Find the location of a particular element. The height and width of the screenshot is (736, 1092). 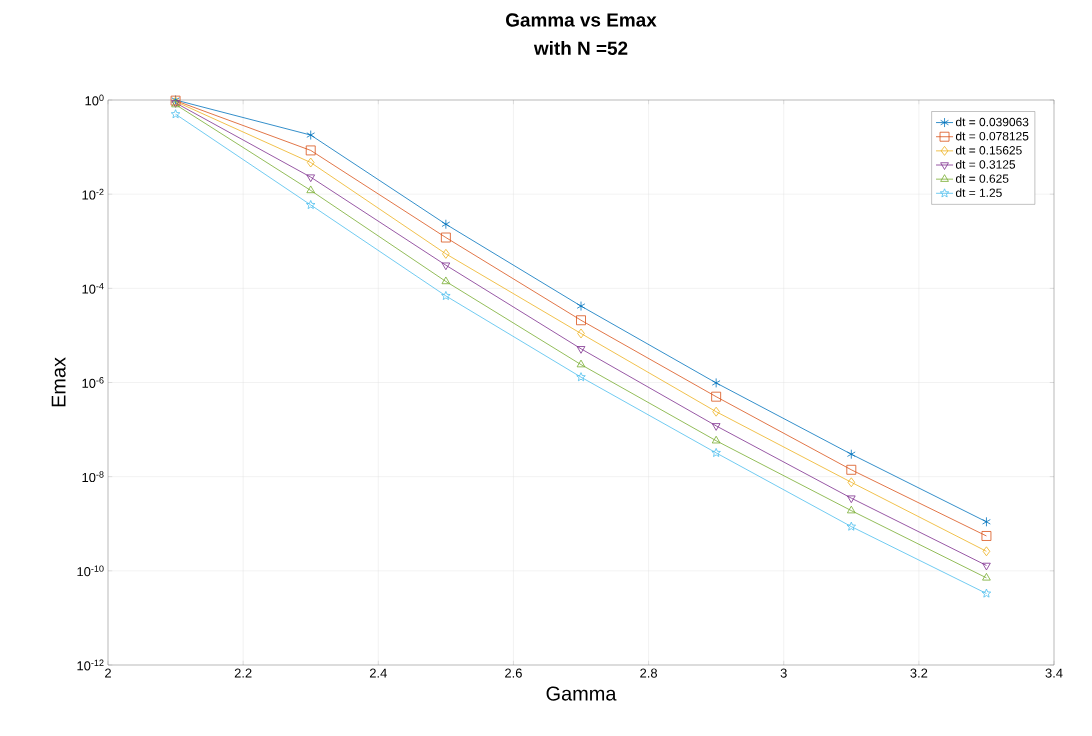

legend-label: dt = 0.039063 is located at coordinates (992, 122).